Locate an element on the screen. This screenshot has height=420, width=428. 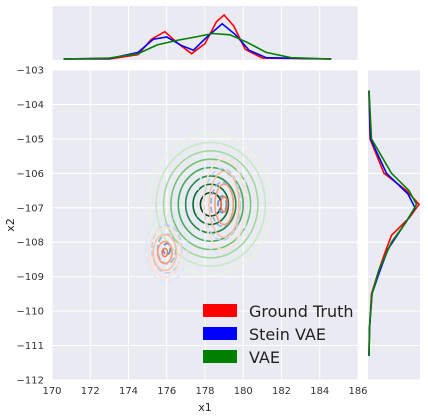
legend-item-ground-truth: Ground Truth is located at coordinates (278, 311).